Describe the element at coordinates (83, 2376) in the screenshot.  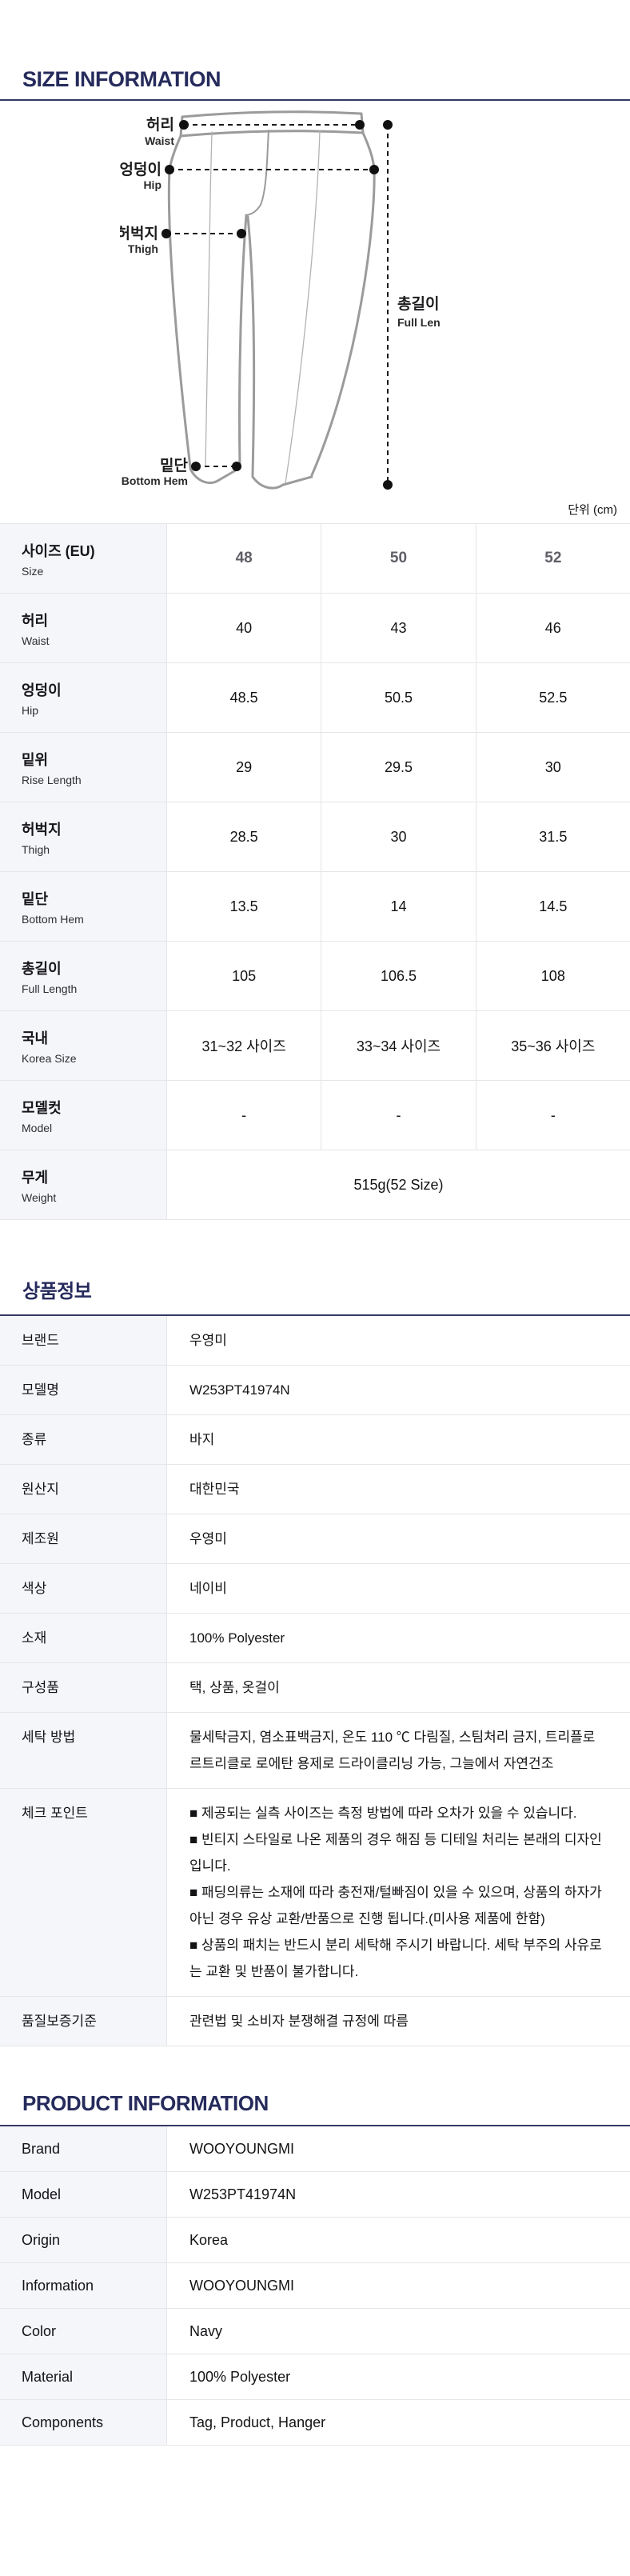
I see `info-label: Material` at that location.